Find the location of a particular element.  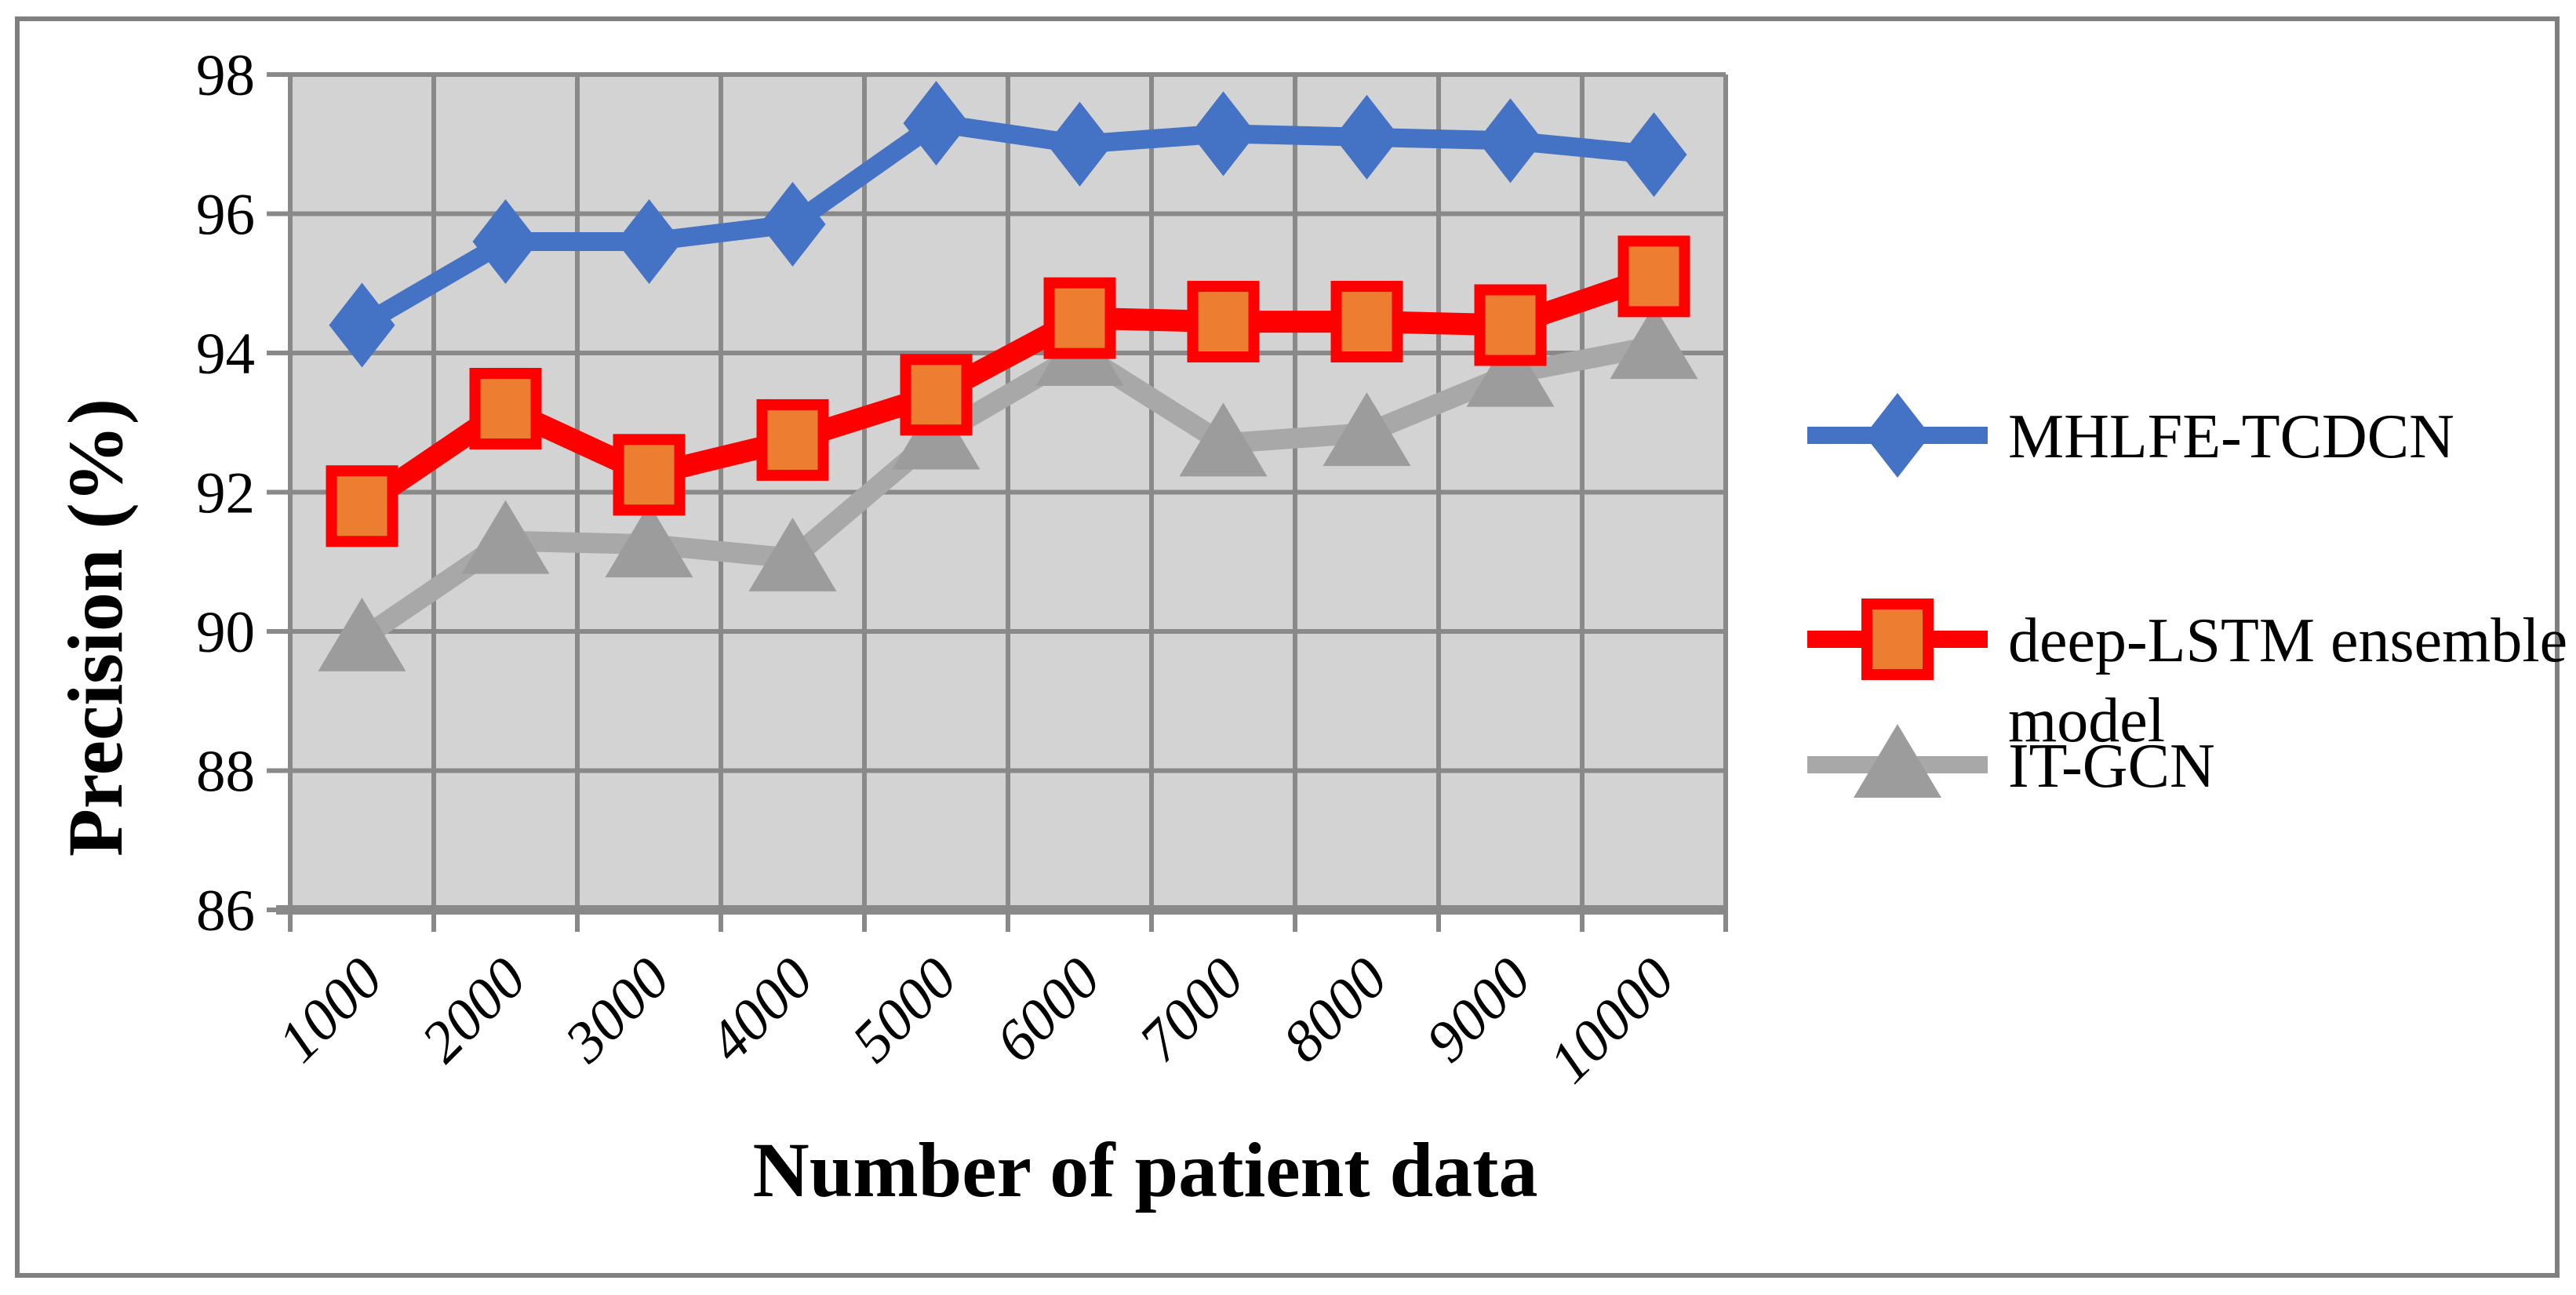

series-line-deep-lstm-ensemble-model is located at coordinates (1006, 390).